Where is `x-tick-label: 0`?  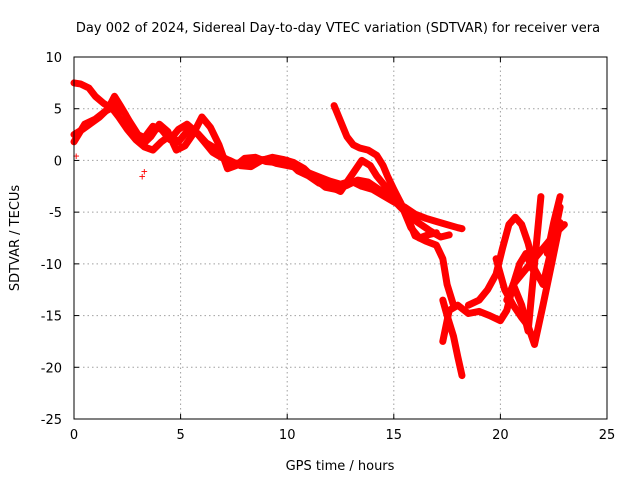
x-tick-label: 0 is located at coordinates (74, 435).